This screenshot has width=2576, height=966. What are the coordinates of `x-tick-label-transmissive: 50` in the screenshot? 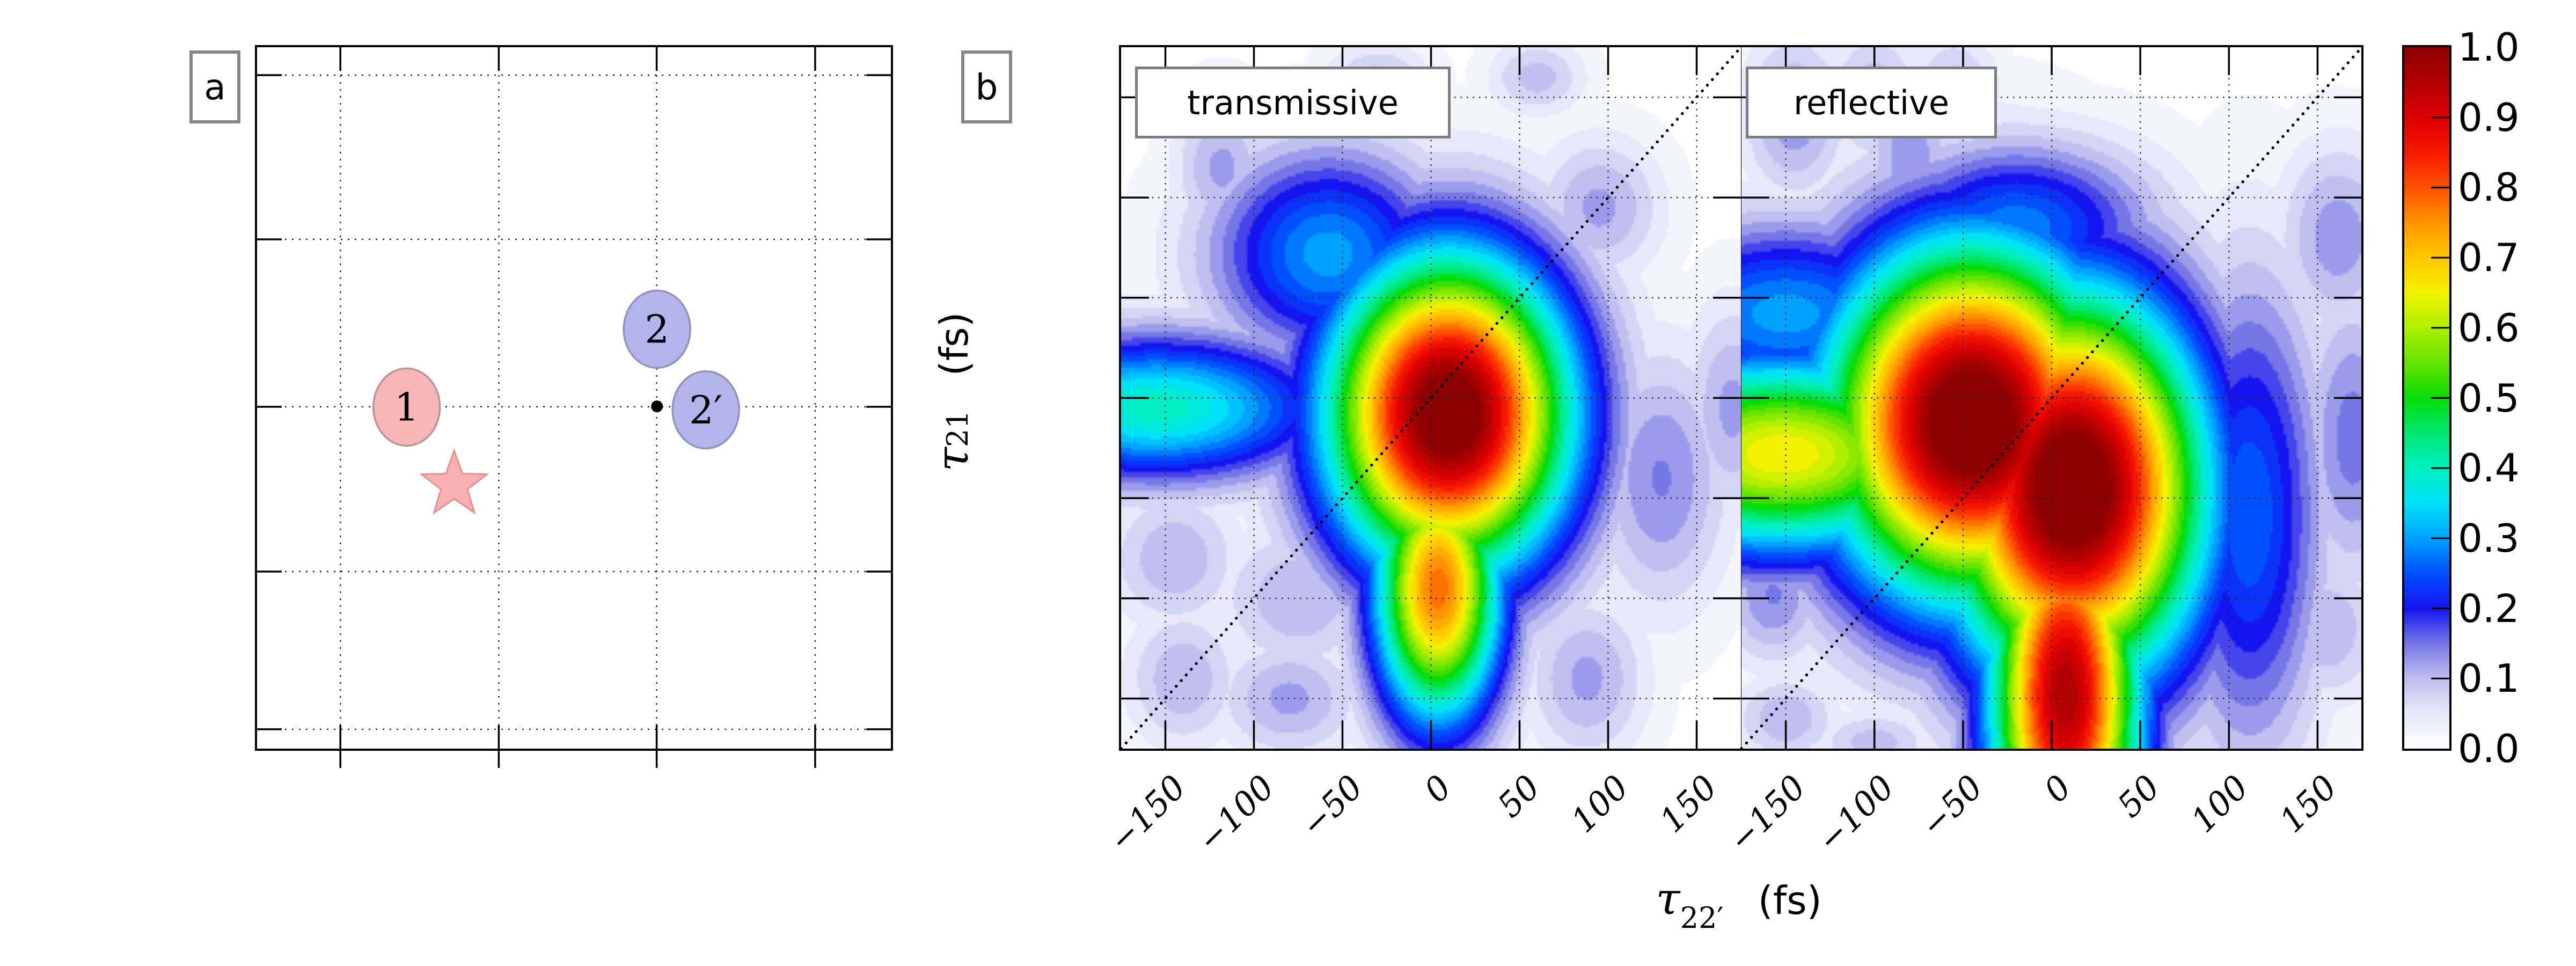 It's located at (1519, 796).